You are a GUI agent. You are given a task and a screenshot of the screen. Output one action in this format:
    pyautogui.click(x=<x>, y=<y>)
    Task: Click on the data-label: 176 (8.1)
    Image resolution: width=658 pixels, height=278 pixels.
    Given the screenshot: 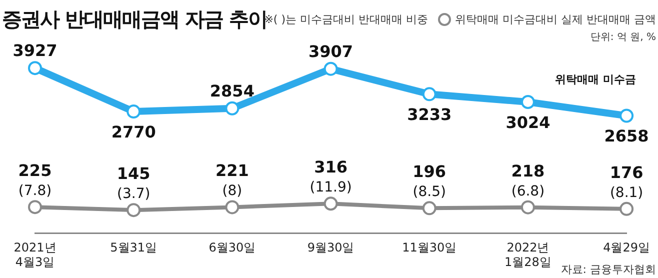 What is the action you would take?
    pyautogui.click(x=627, y=181)
    